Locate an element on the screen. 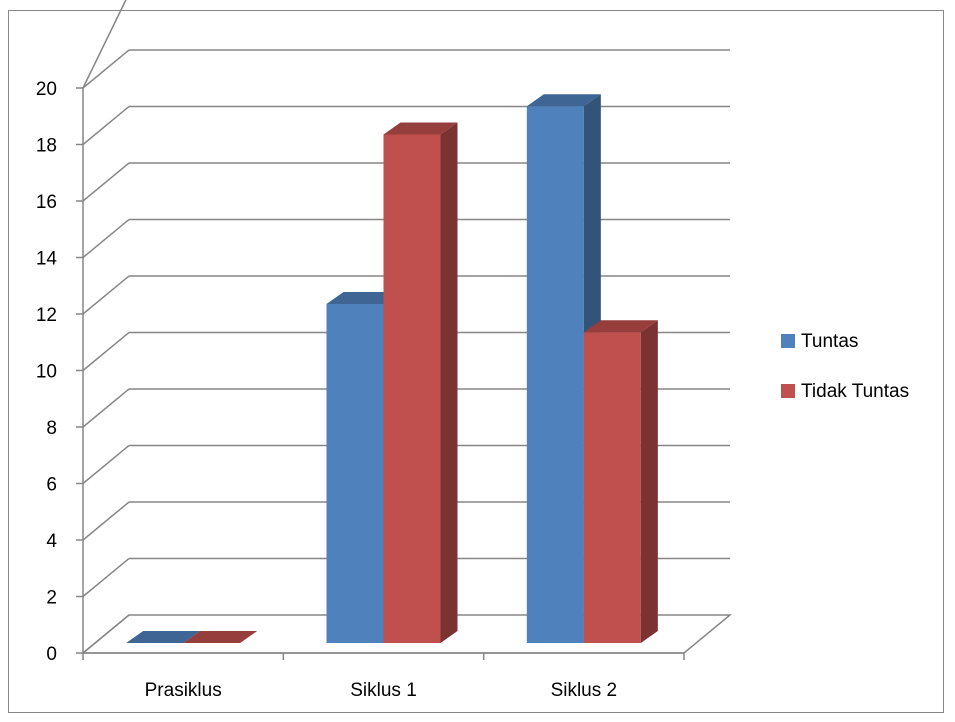  x-tick-label: Prasiklus is located at coordinates (183, 690).